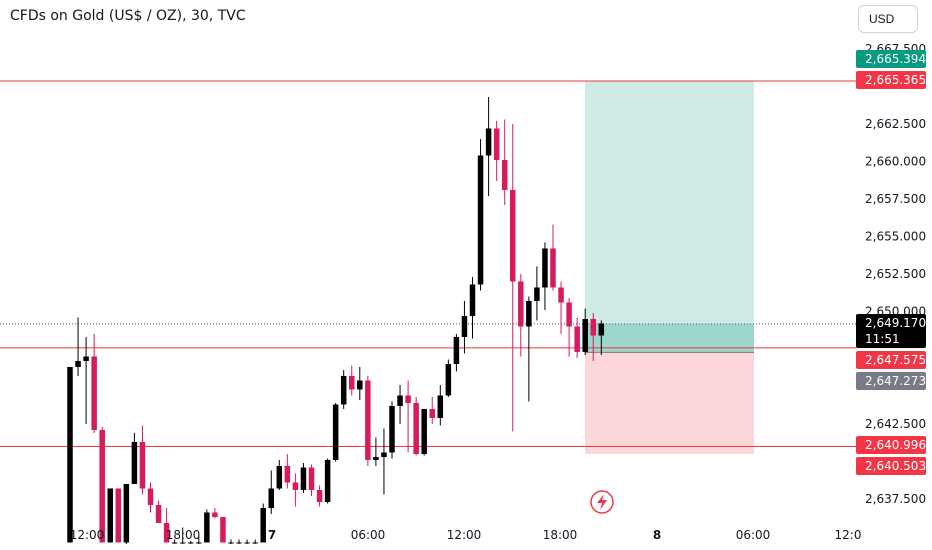 The height and width of the screenshot is (550, 932). What do you see at coordinates (657, 535) in the screenshot?
I see `time-tick-label: 8` at bounding box center [657, 535].